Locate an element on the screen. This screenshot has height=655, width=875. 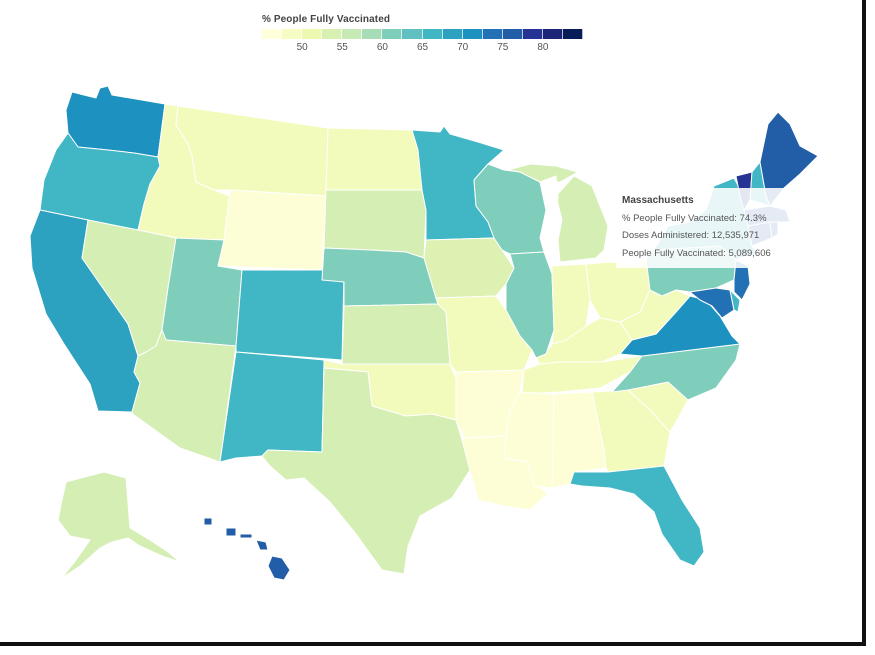
state-newmexico is located at coordinates (272, 407).